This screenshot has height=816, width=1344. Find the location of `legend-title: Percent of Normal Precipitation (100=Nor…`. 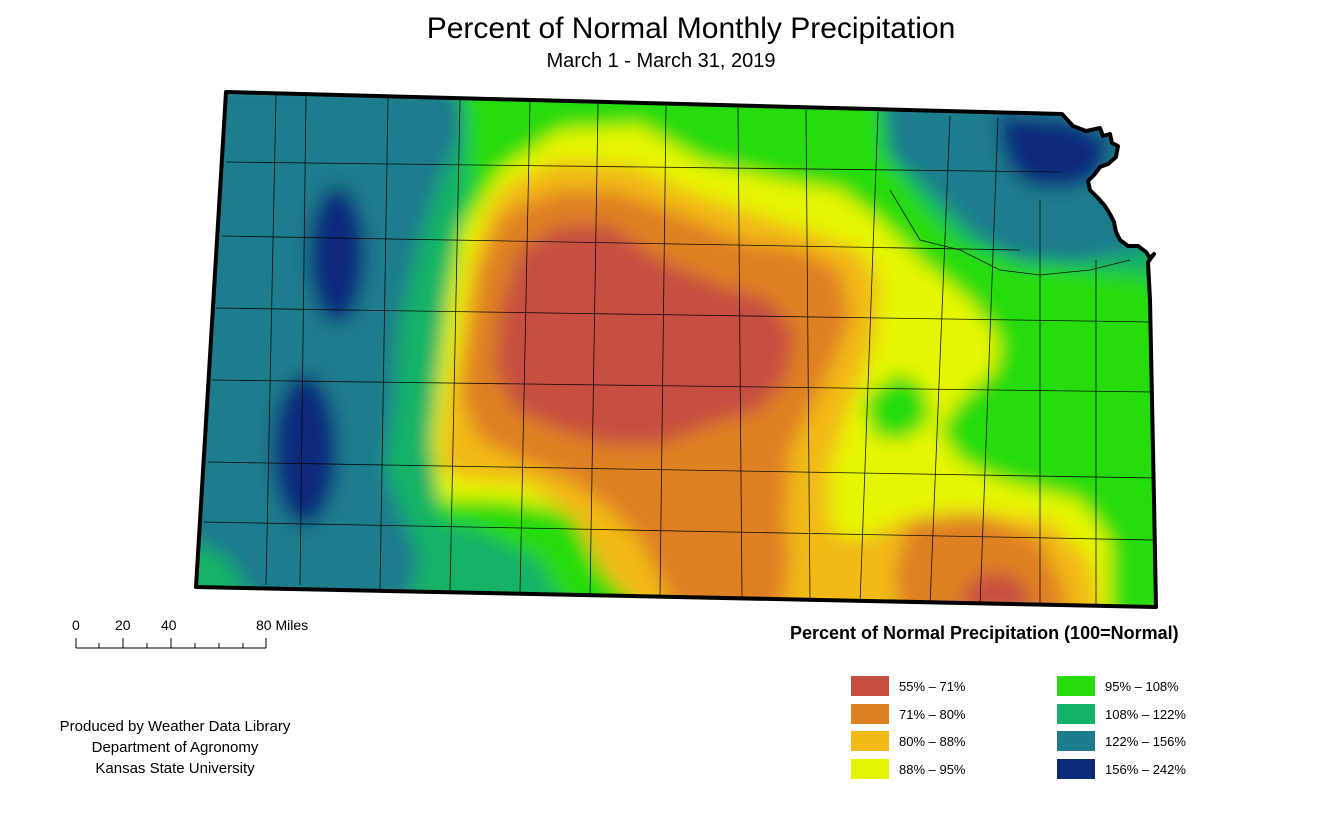

legend-title: Percent of Normal Precipitation (100=Nor… is located at coordinates (984, 633).